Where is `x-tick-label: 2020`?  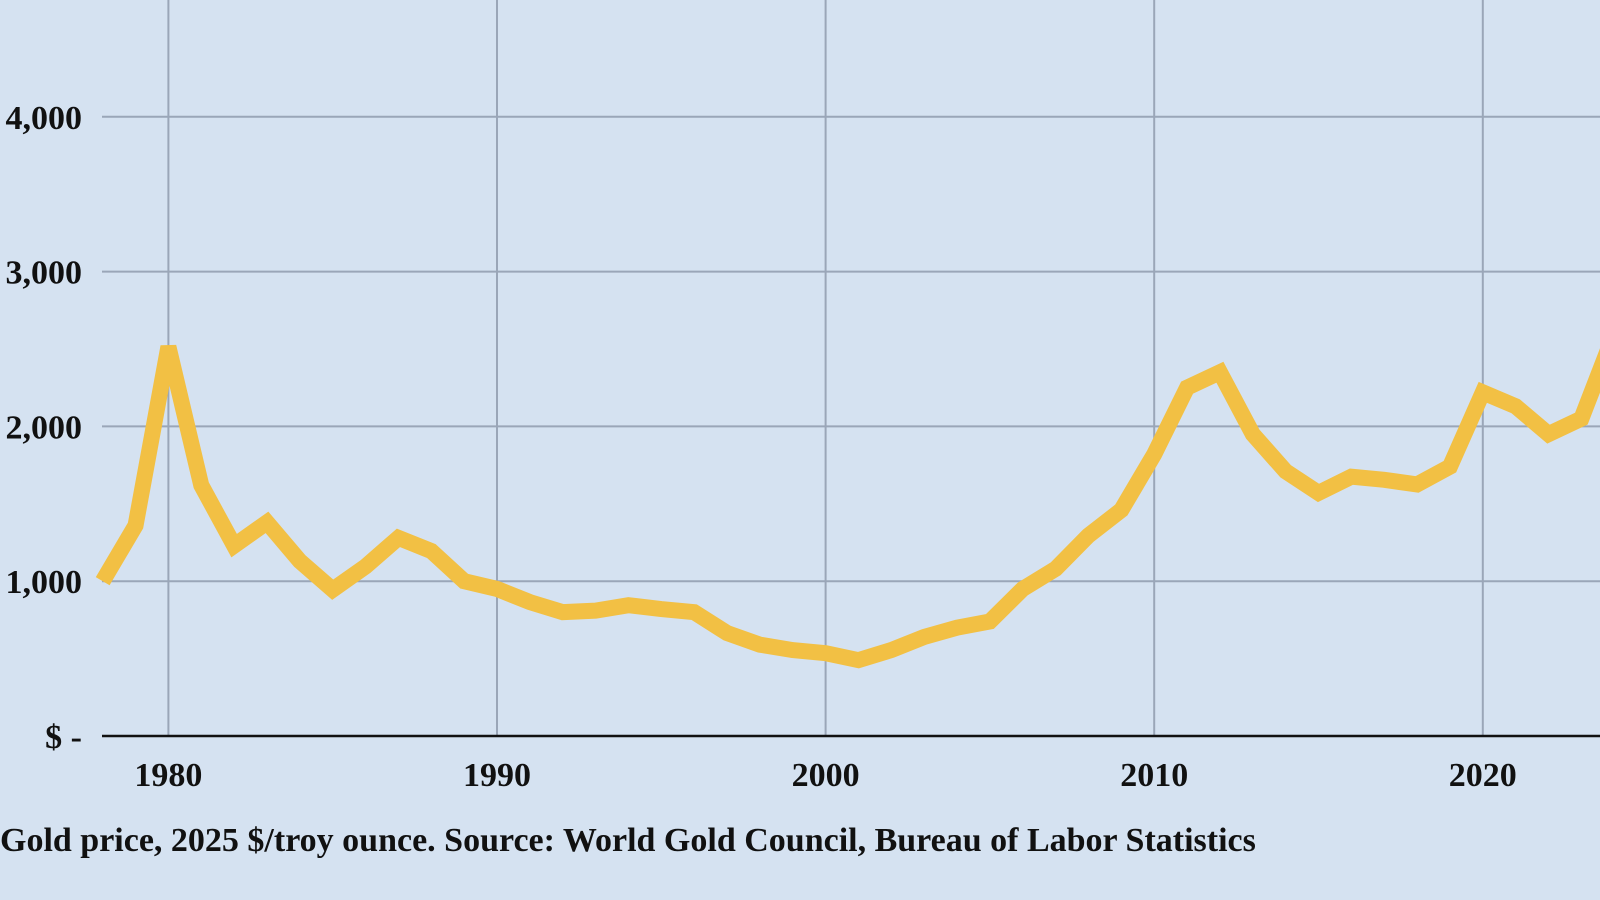 x-tick-label: 2020 is located at coordinates (1483, 775).